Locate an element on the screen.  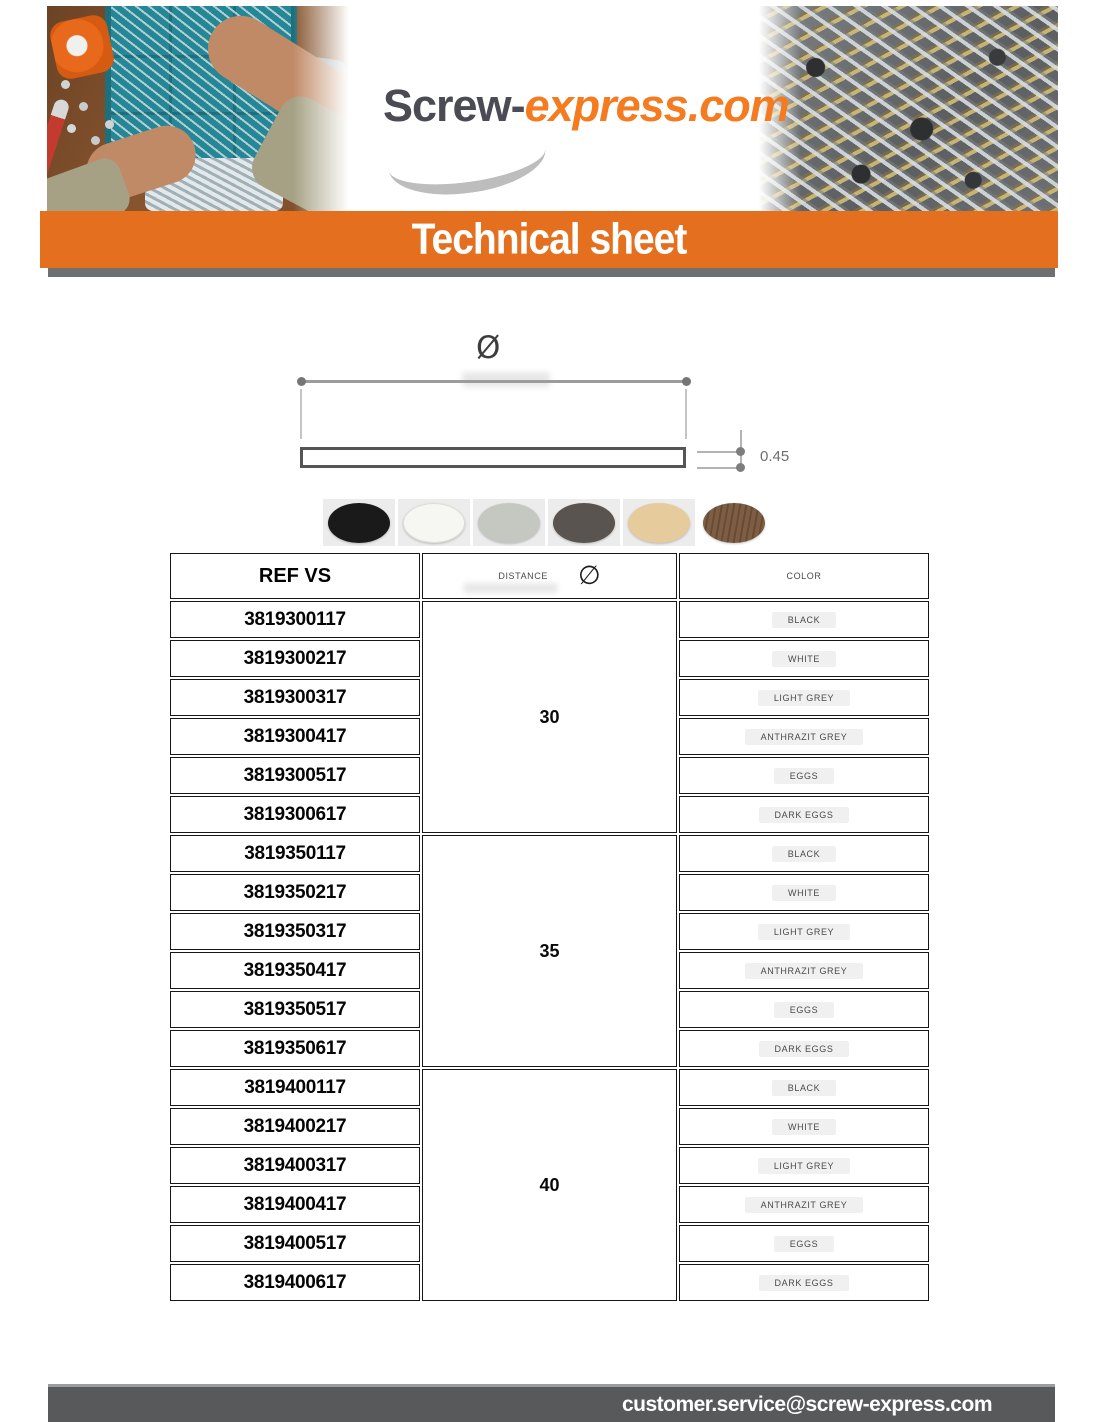
distance-header-label: DISTANCE is located at coordinates (523, 576).